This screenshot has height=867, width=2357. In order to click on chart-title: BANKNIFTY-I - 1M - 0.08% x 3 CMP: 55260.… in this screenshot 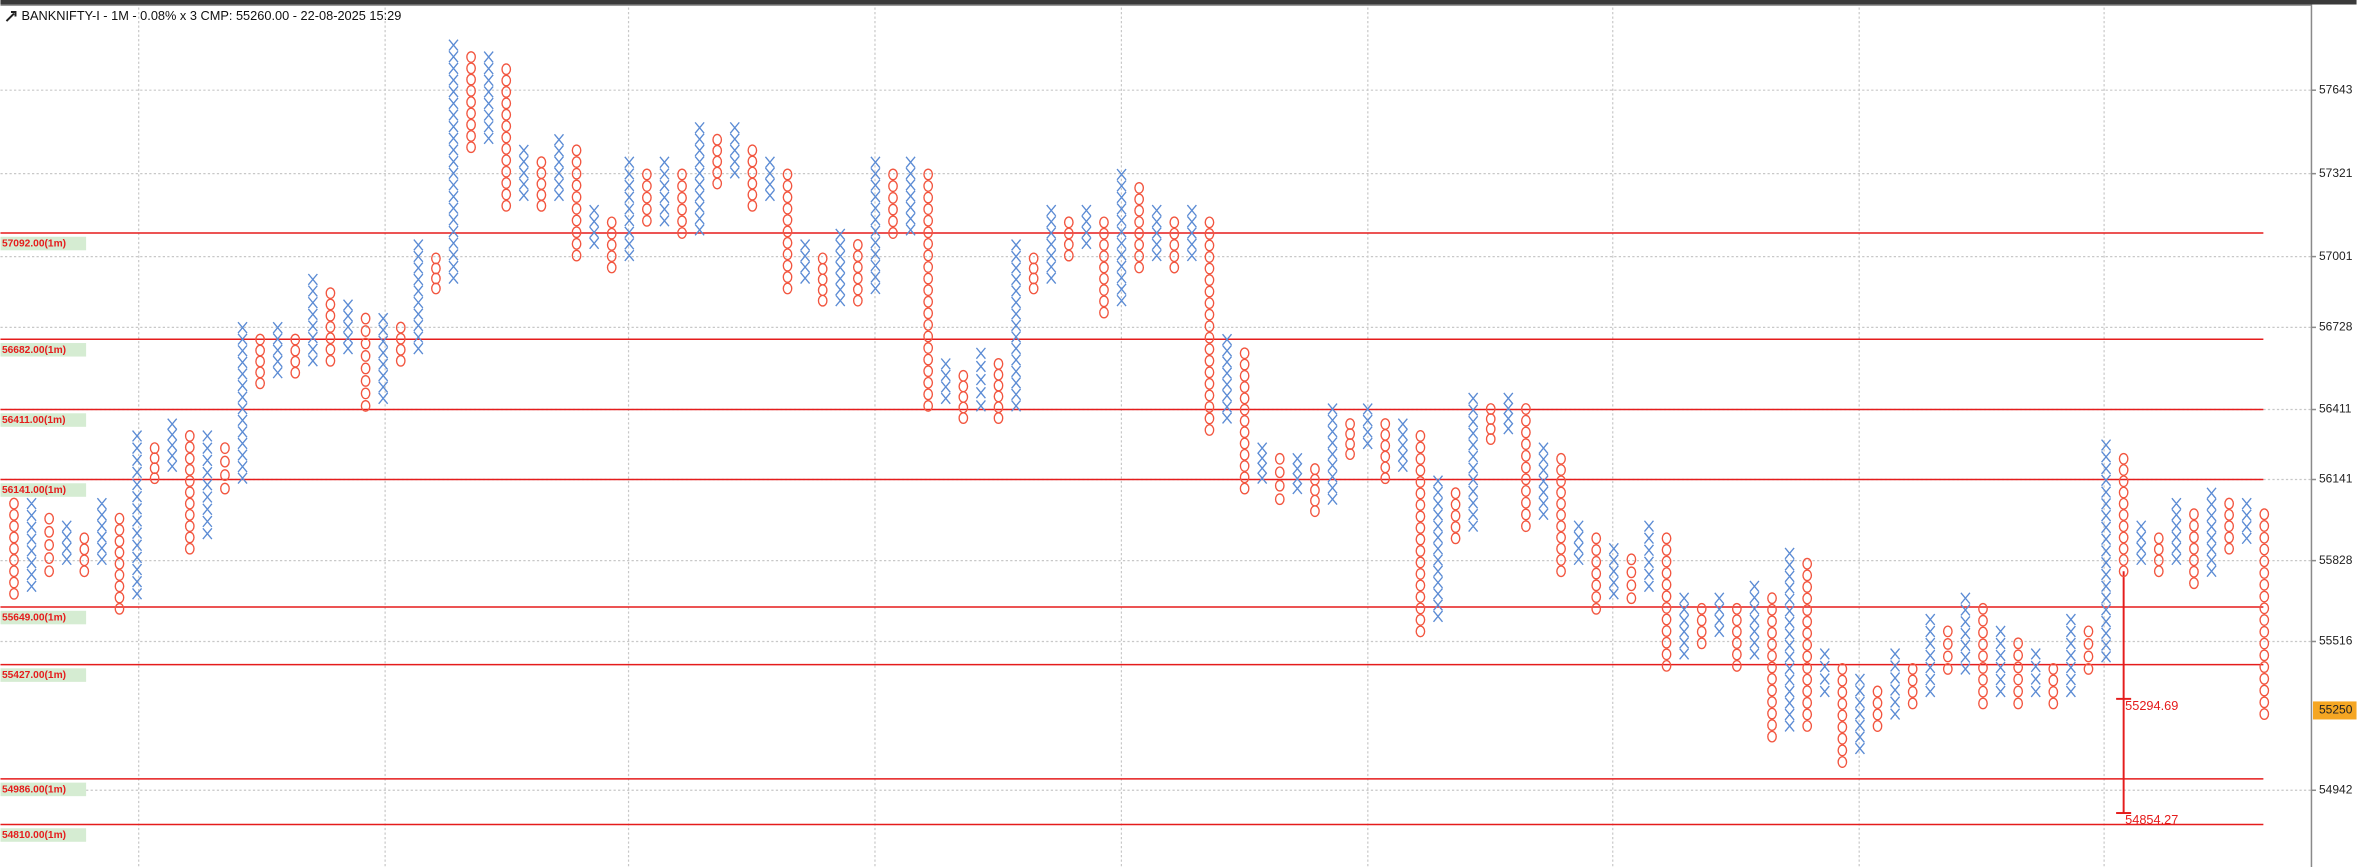, I will do `click(211, 15)`.